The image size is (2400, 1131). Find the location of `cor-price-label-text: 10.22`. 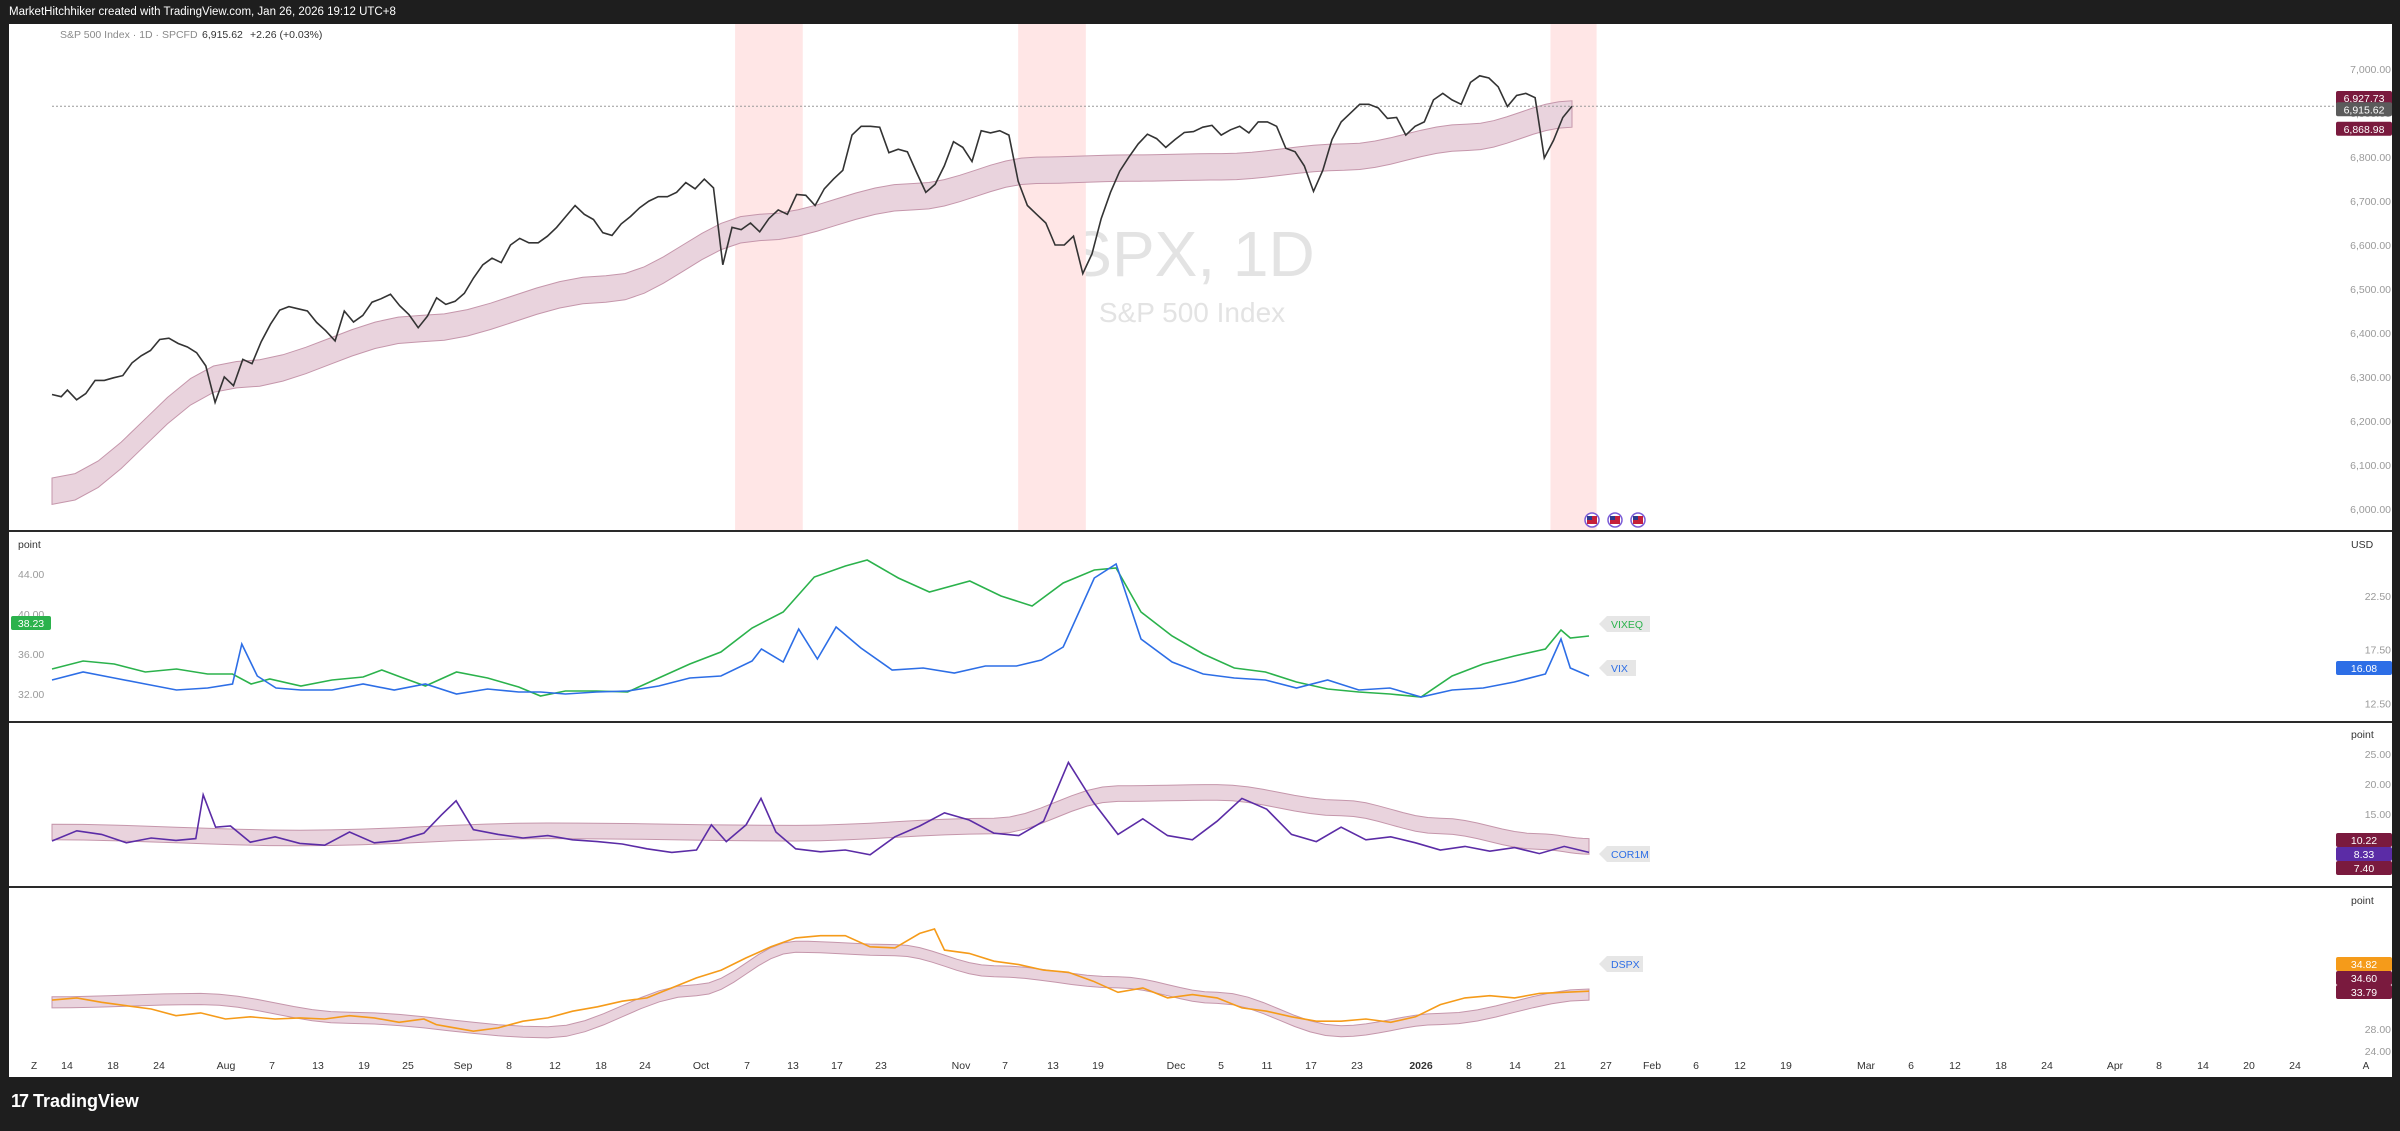

cor-price-label-text: 10.22 is located at coordinates (2364, 841).